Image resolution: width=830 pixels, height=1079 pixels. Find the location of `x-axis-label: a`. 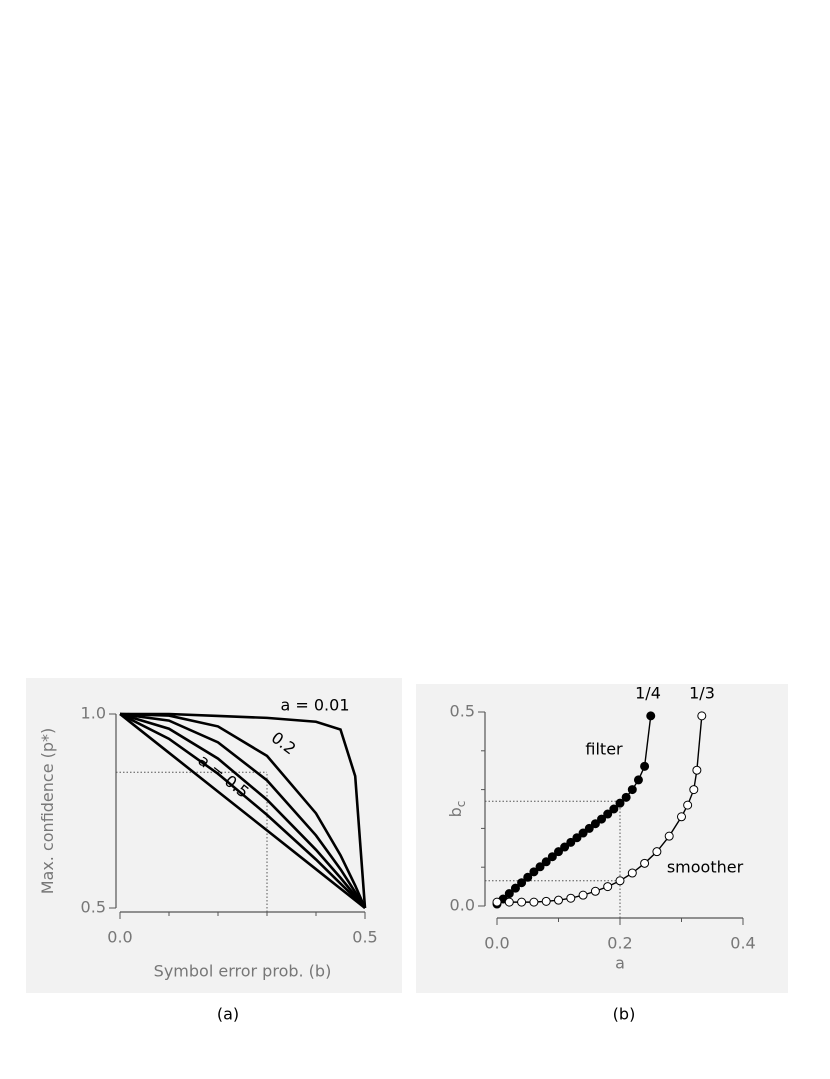

x-axis-label: a is located at coordinates (620, 963).